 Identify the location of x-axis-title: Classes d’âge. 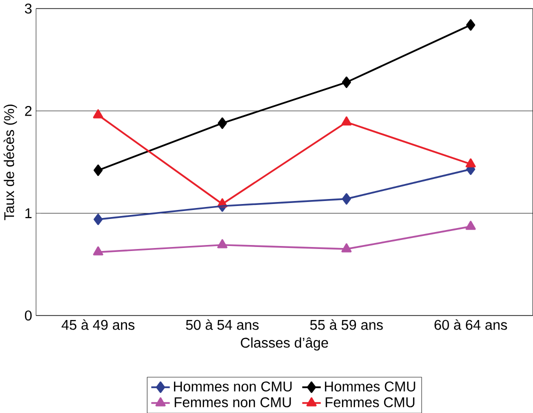
(284, 343).